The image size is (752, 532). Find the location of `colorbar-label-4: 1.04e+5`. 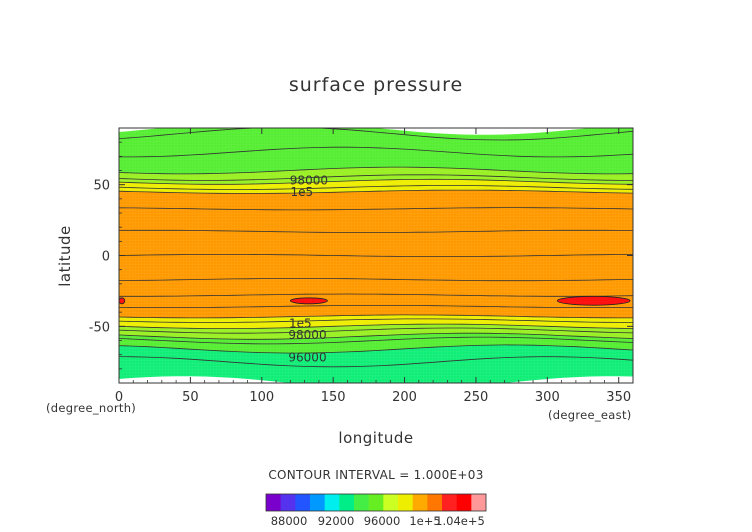

colorbar-label-4: 1.04e+5 is located at coordinates (460, 521).